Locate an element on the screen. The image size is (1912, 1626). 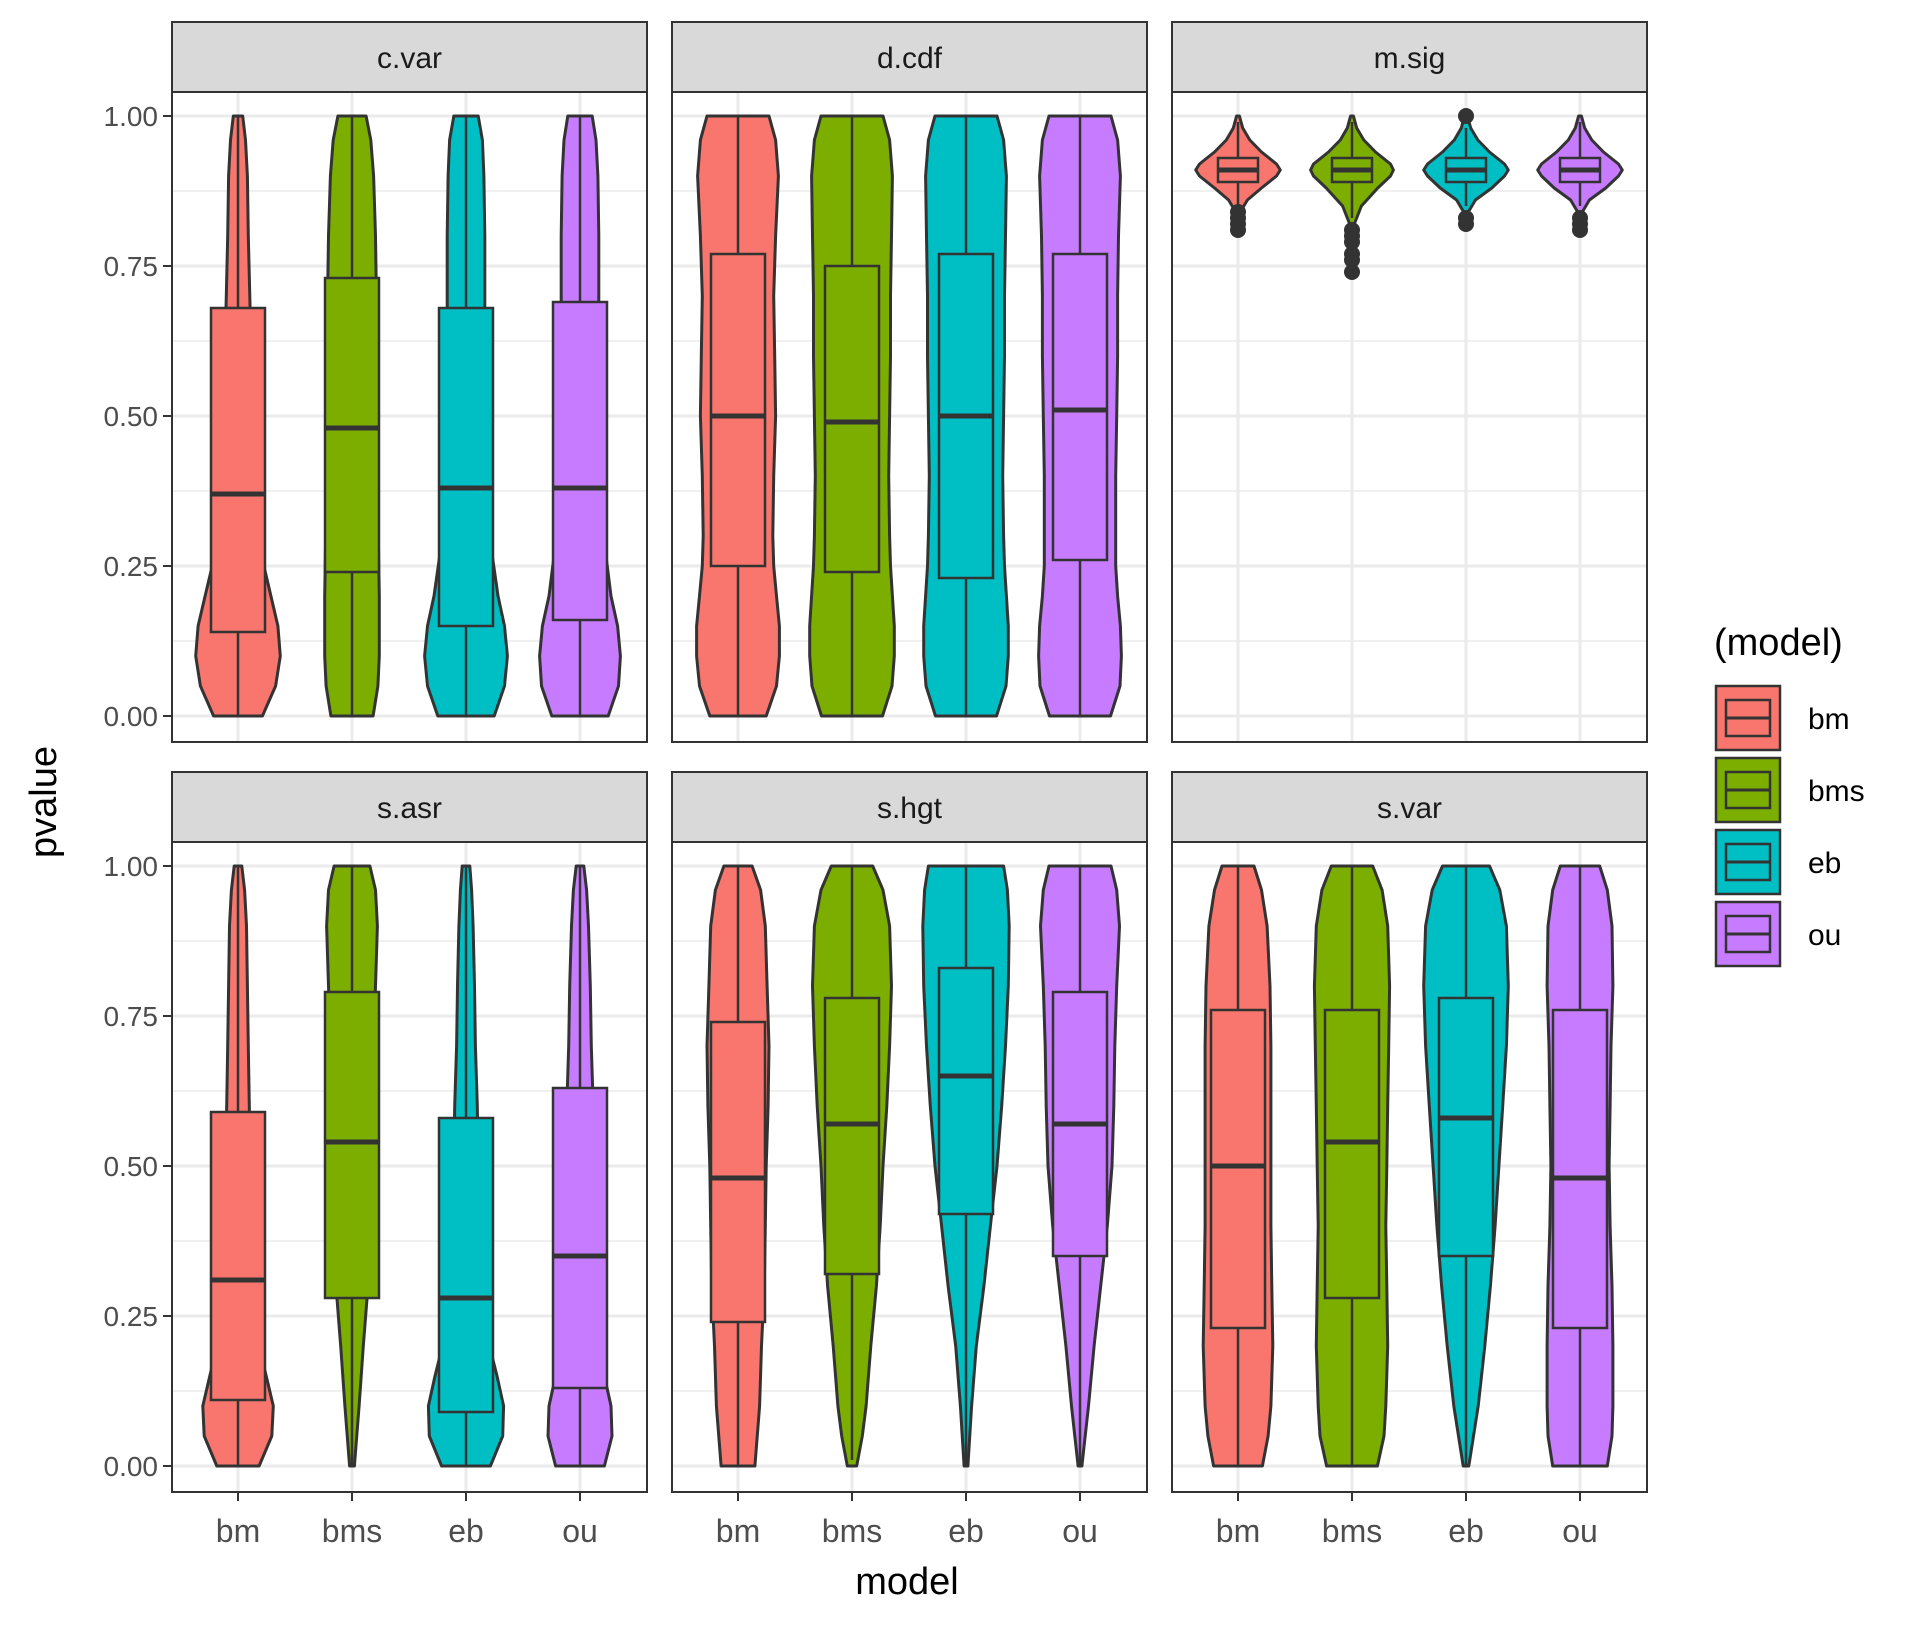
legend-key-bms is located at coordinates (1748, 790).